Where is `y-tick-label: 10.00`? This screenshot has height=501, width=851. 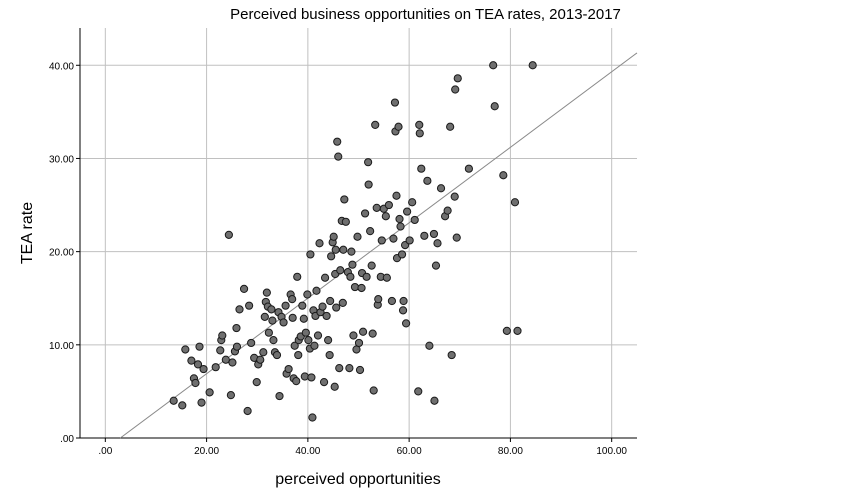 y-tick-label: 10.00 is located at coordinates (61, 346).